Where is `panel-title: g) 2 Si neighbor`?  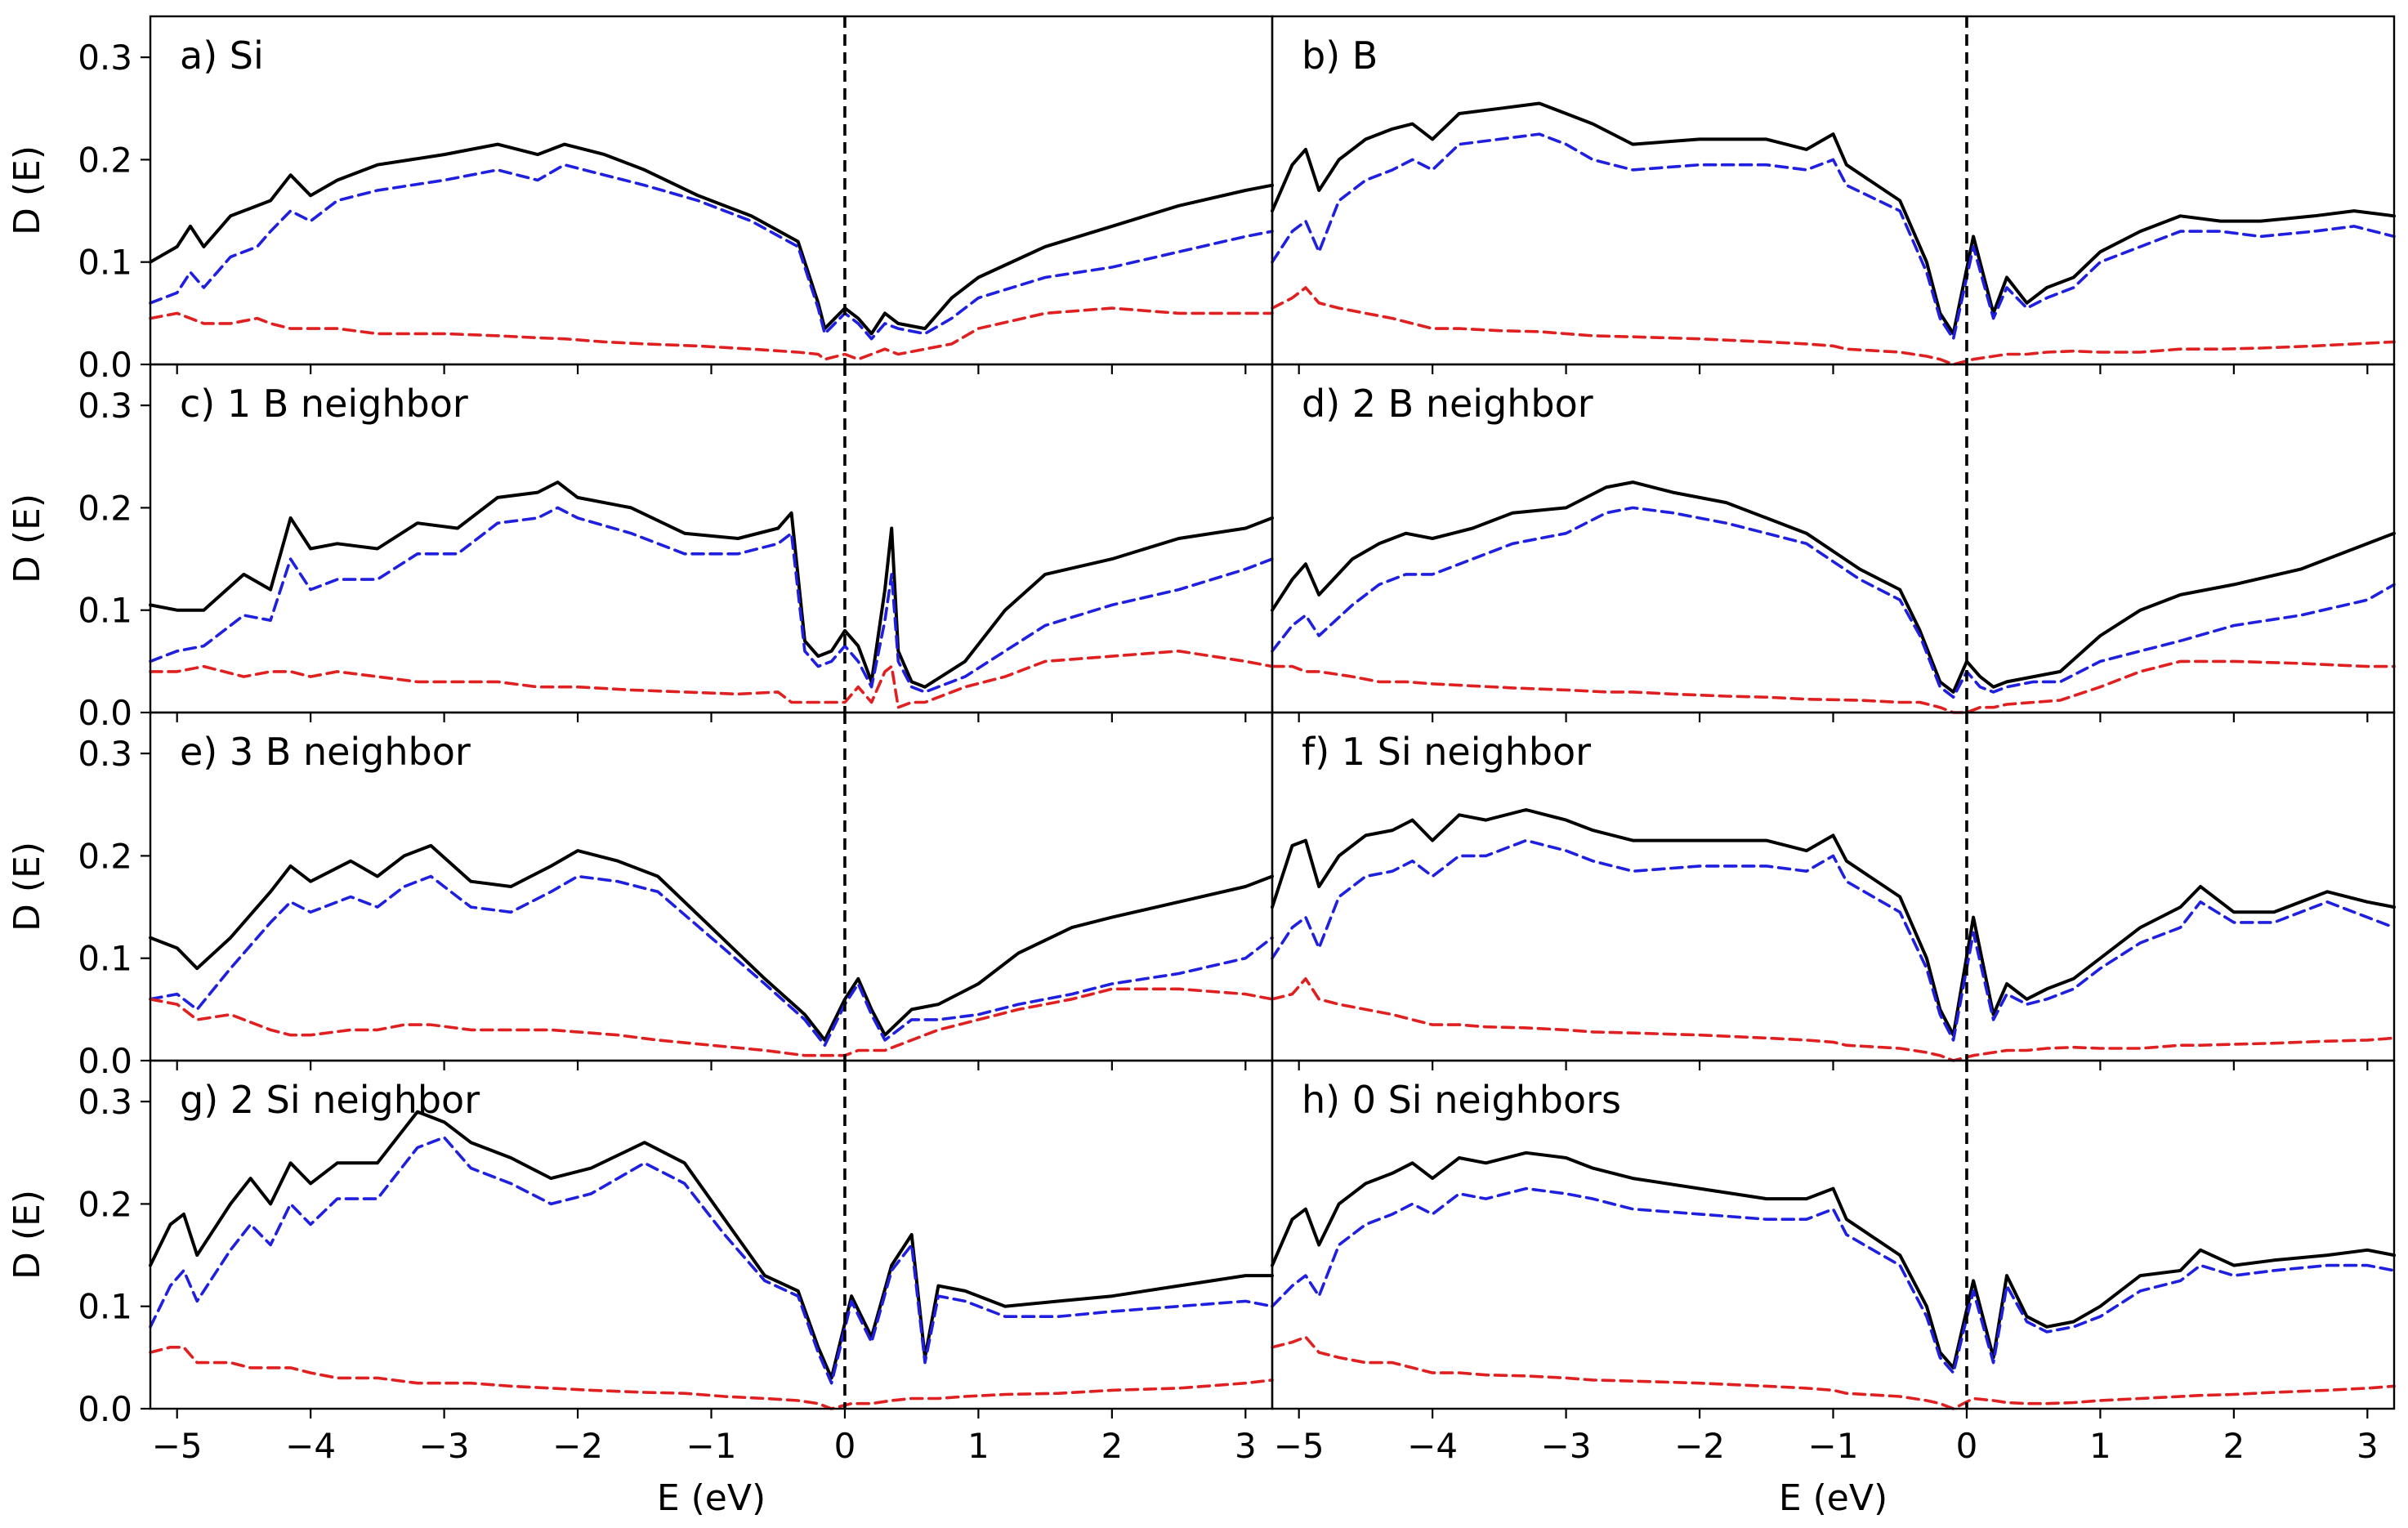
panel-title: g) 2 Si neighbor is located at coordinates (330, 1100).